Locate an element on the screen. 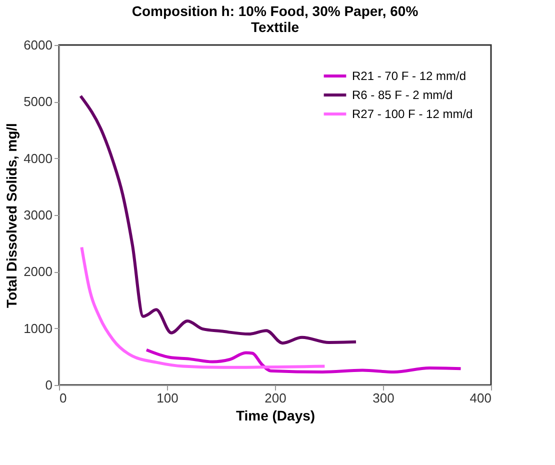 The image size is (555, 465). x-tick-label: 400 is located at coordinates (481, 398).